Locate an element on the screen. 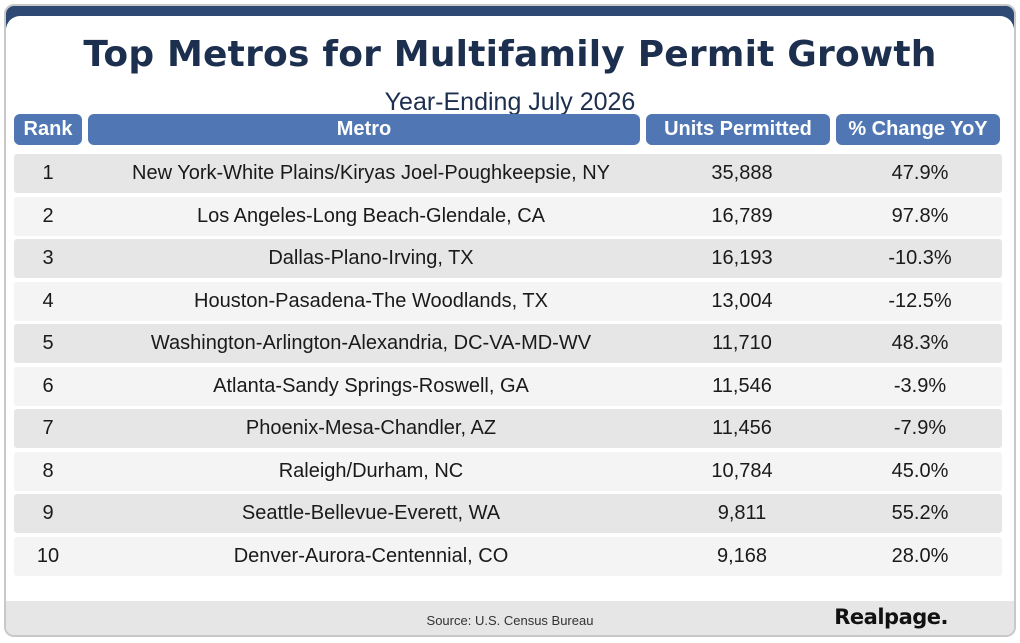 This screenshot has height=643, width=1020. realpage-logo: Realpage. is located at coordinates (891, 617).